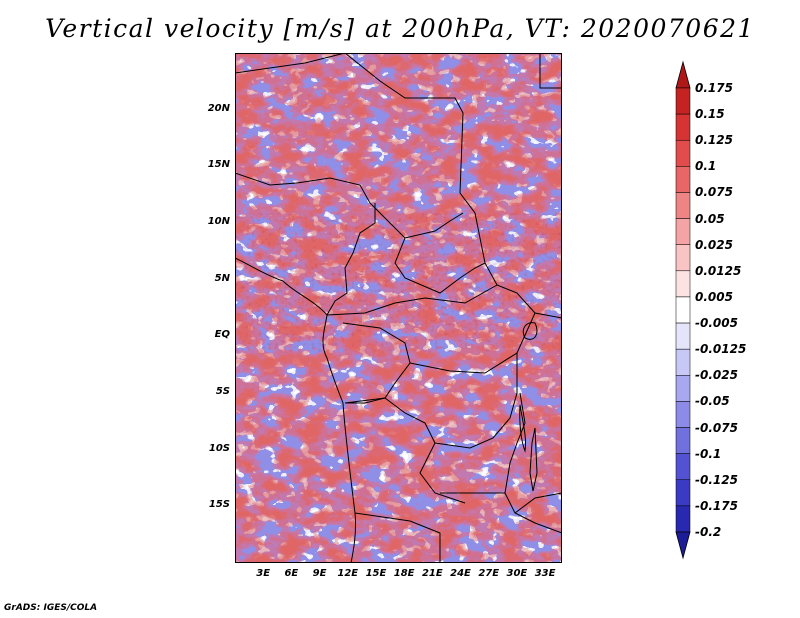 This screenshot has height=618, width=800. I want to click on lat-tick-label: 15S, so click(219, 505).